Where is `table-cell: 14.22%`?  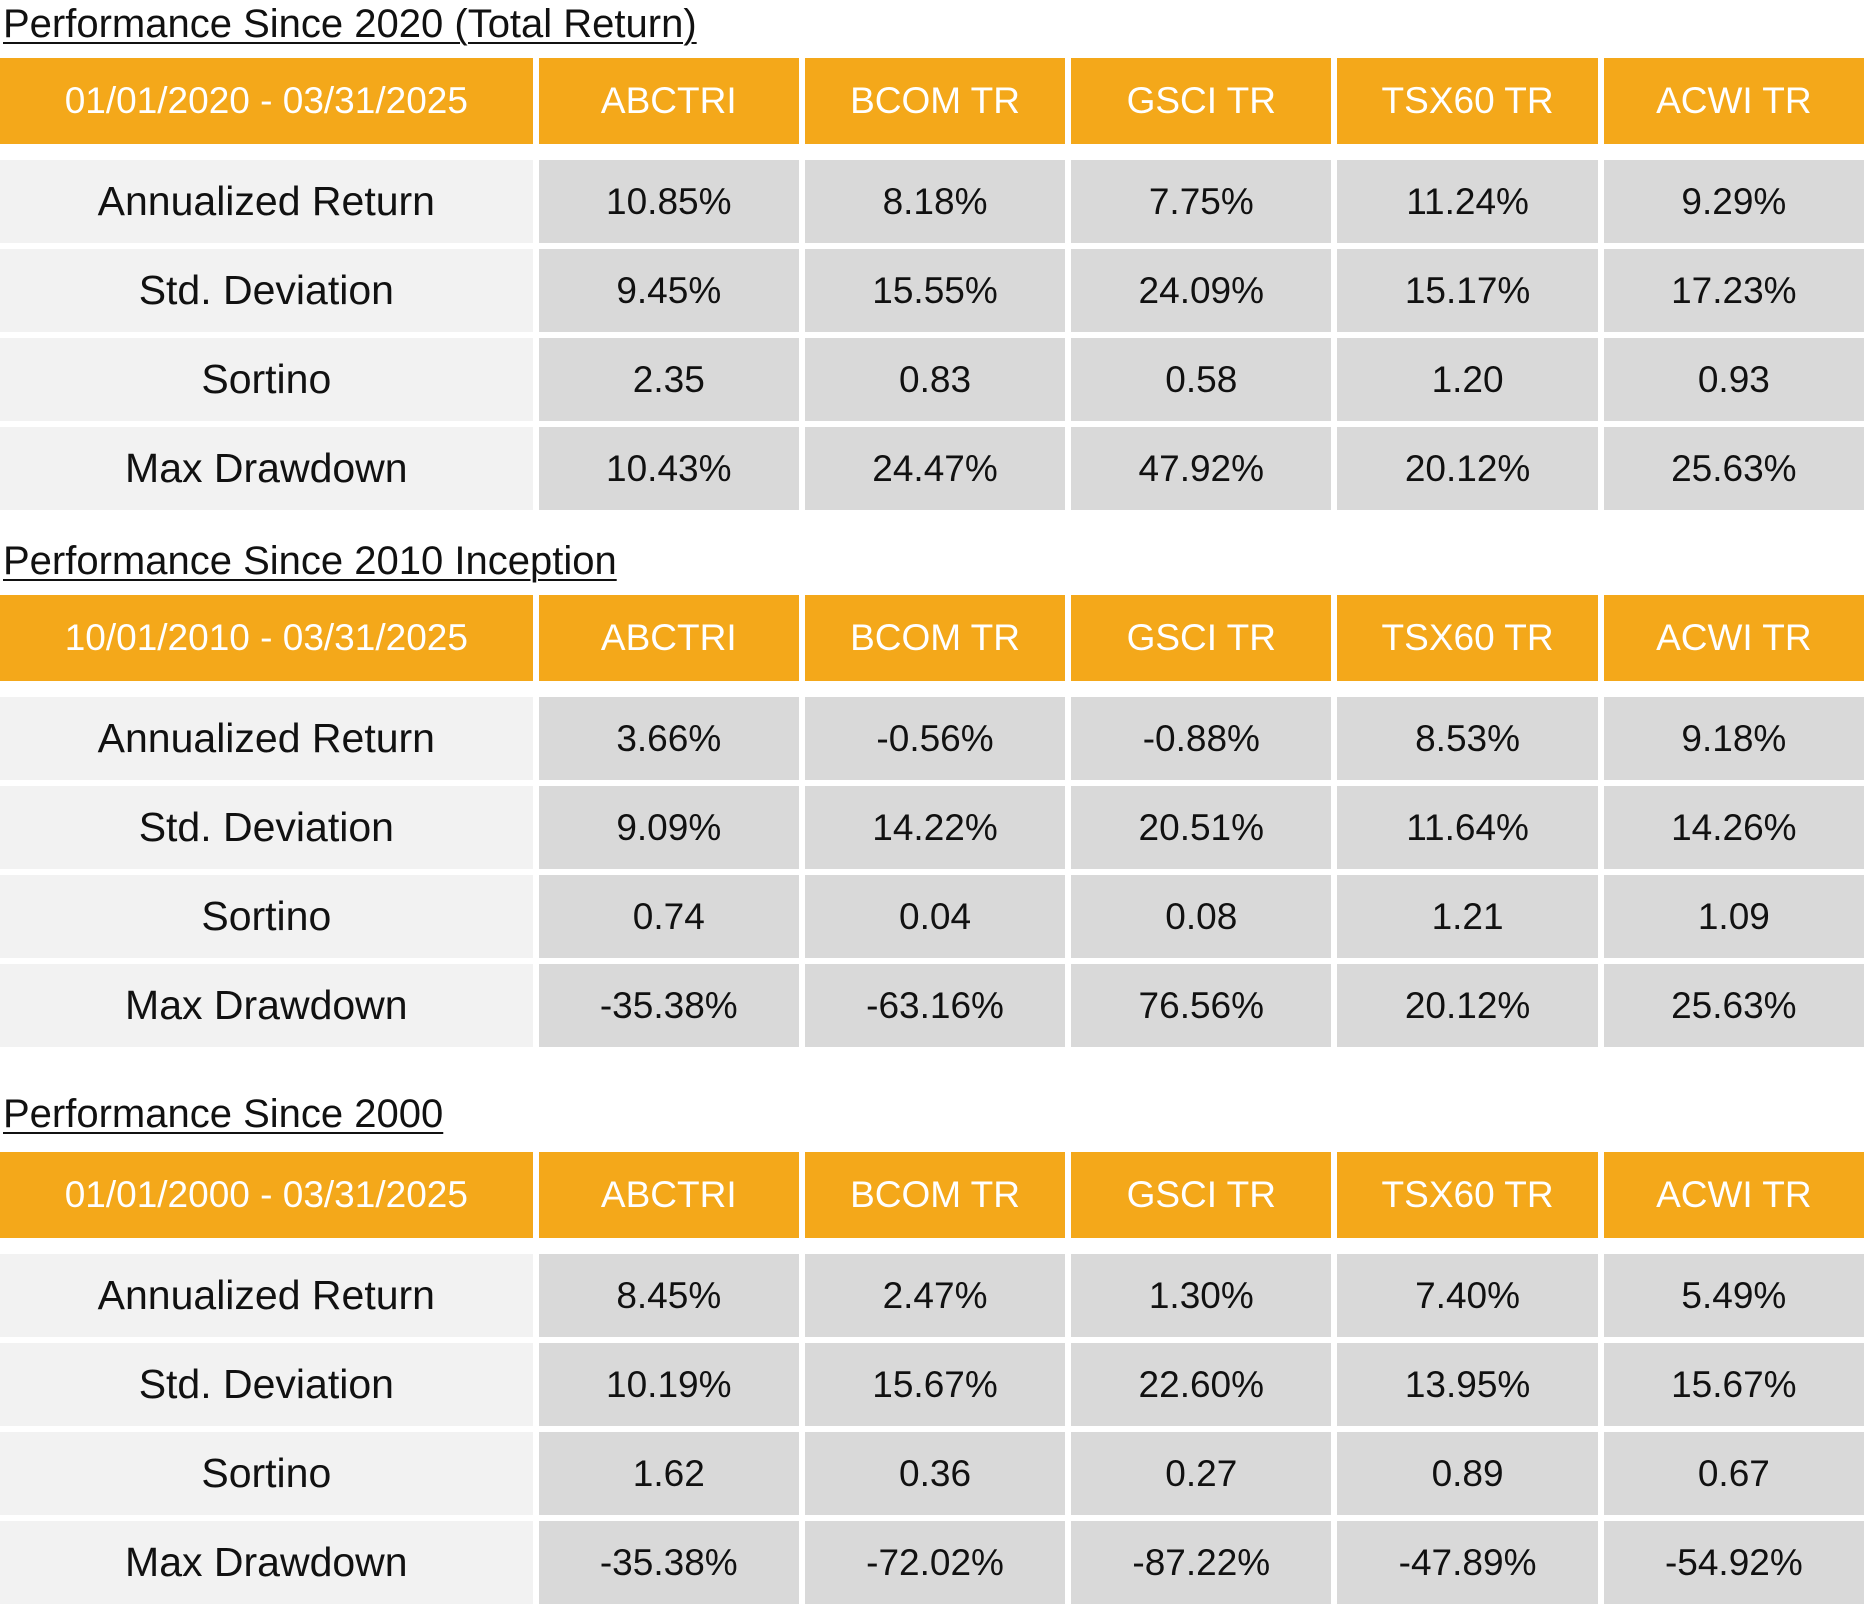
table-cell: 14.22% is located at coordinates (935, 827).